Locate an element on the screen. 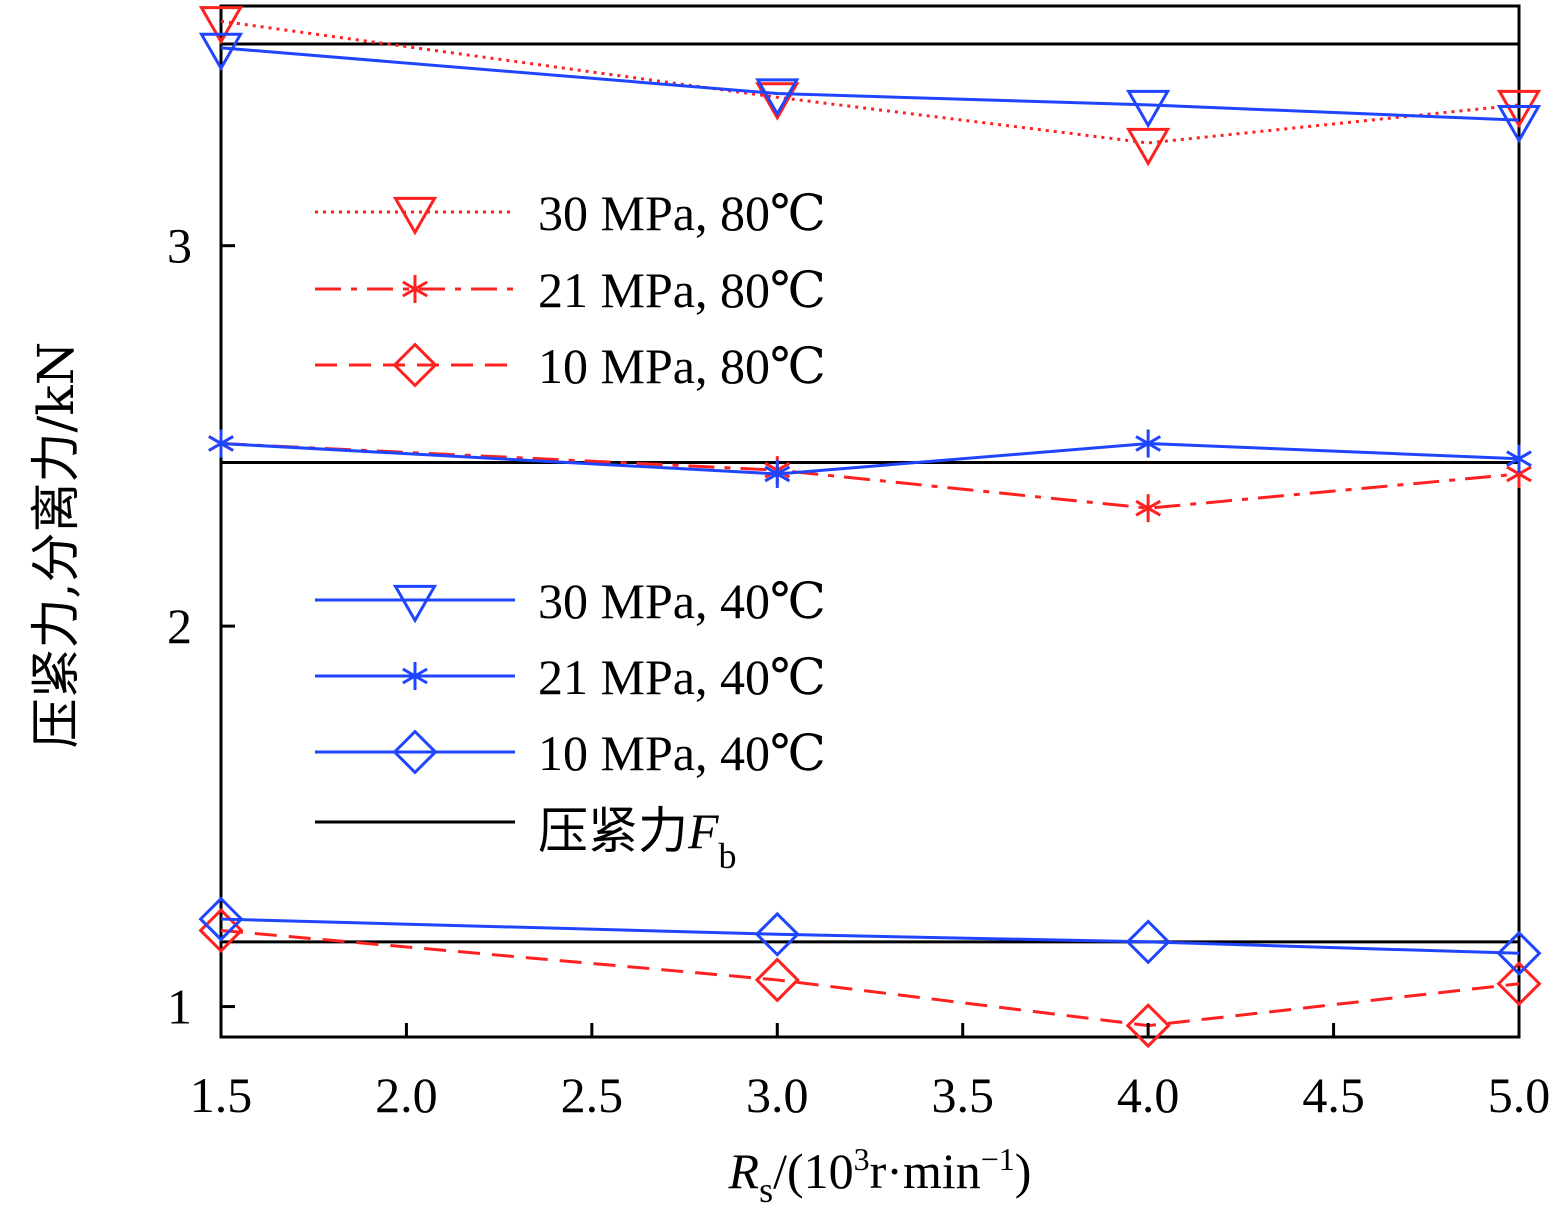 The width and height of the screenshot is (1560, 1213). x-axis-label-symbol: R is located at coordinates (744, 1171).